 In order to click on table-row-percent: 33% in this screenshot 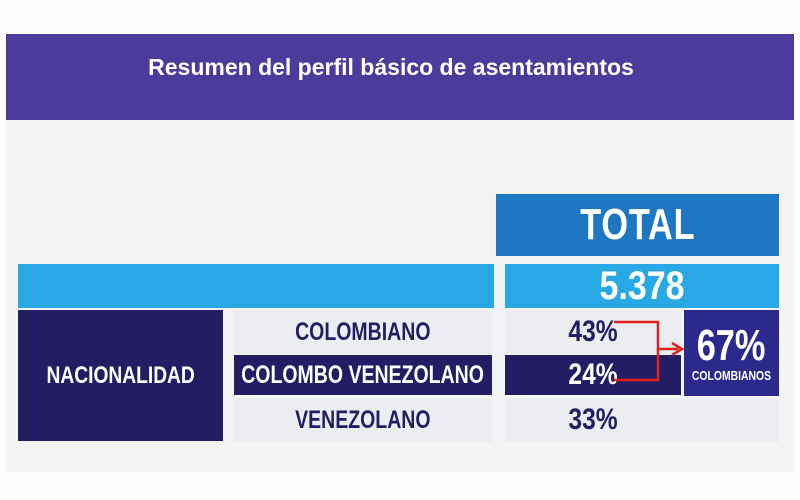, I will do `click(642, 420)`.